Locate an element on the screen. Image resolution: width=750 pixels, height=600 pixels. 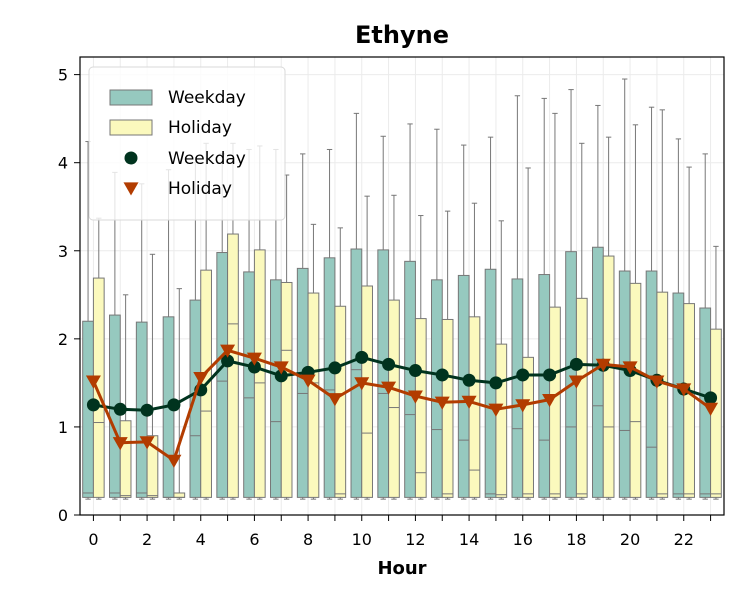
legend-marker-circle is located at coordinates (131, 158).